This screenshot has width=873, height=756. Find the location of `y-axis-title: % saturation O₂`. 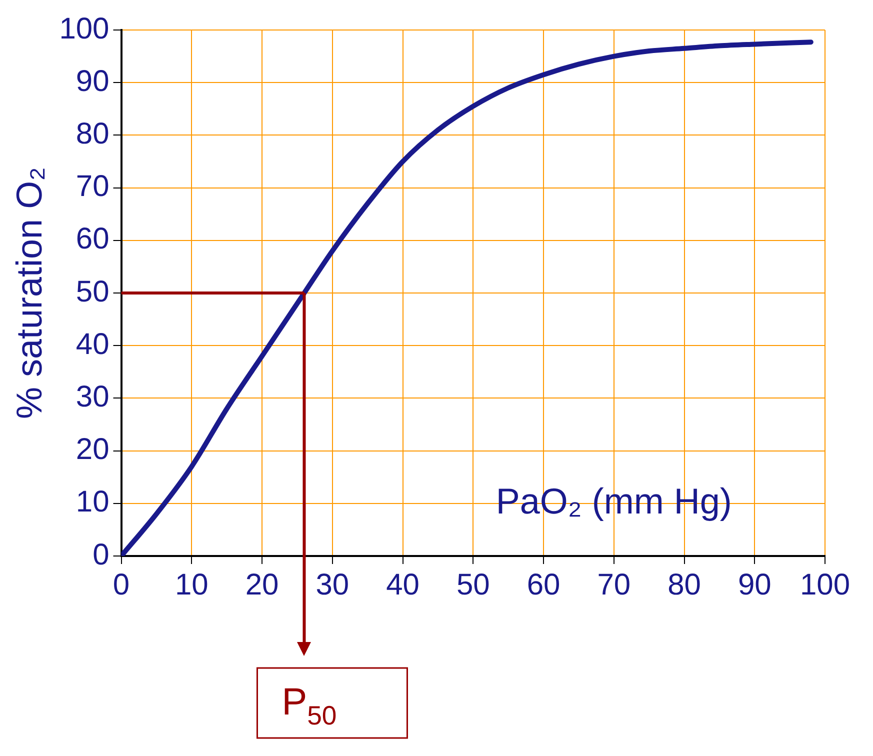

y-axis-title: % saturation O₂ is located at coordinates (29, 293).